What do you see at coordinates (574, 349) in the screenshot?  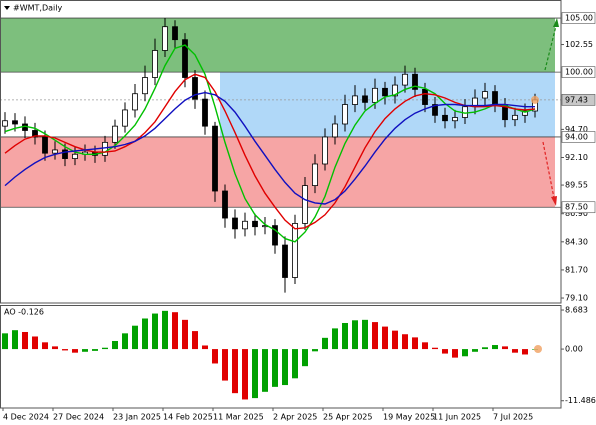 I see `y-tick-label: 0.00` at bounding box center [574, 349].